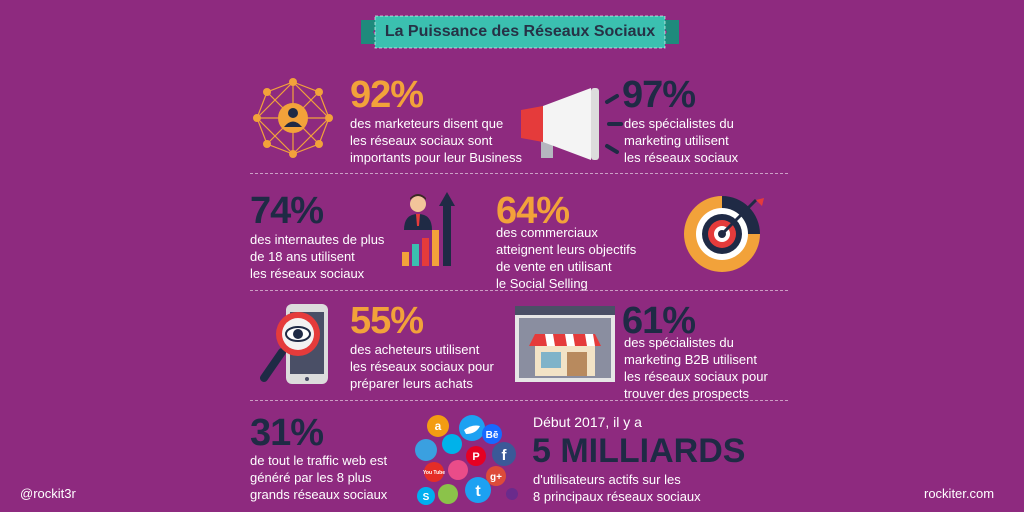 The image size is (1024, 512). I want to click on stat-74-percent: 74%, so click(287, 211).